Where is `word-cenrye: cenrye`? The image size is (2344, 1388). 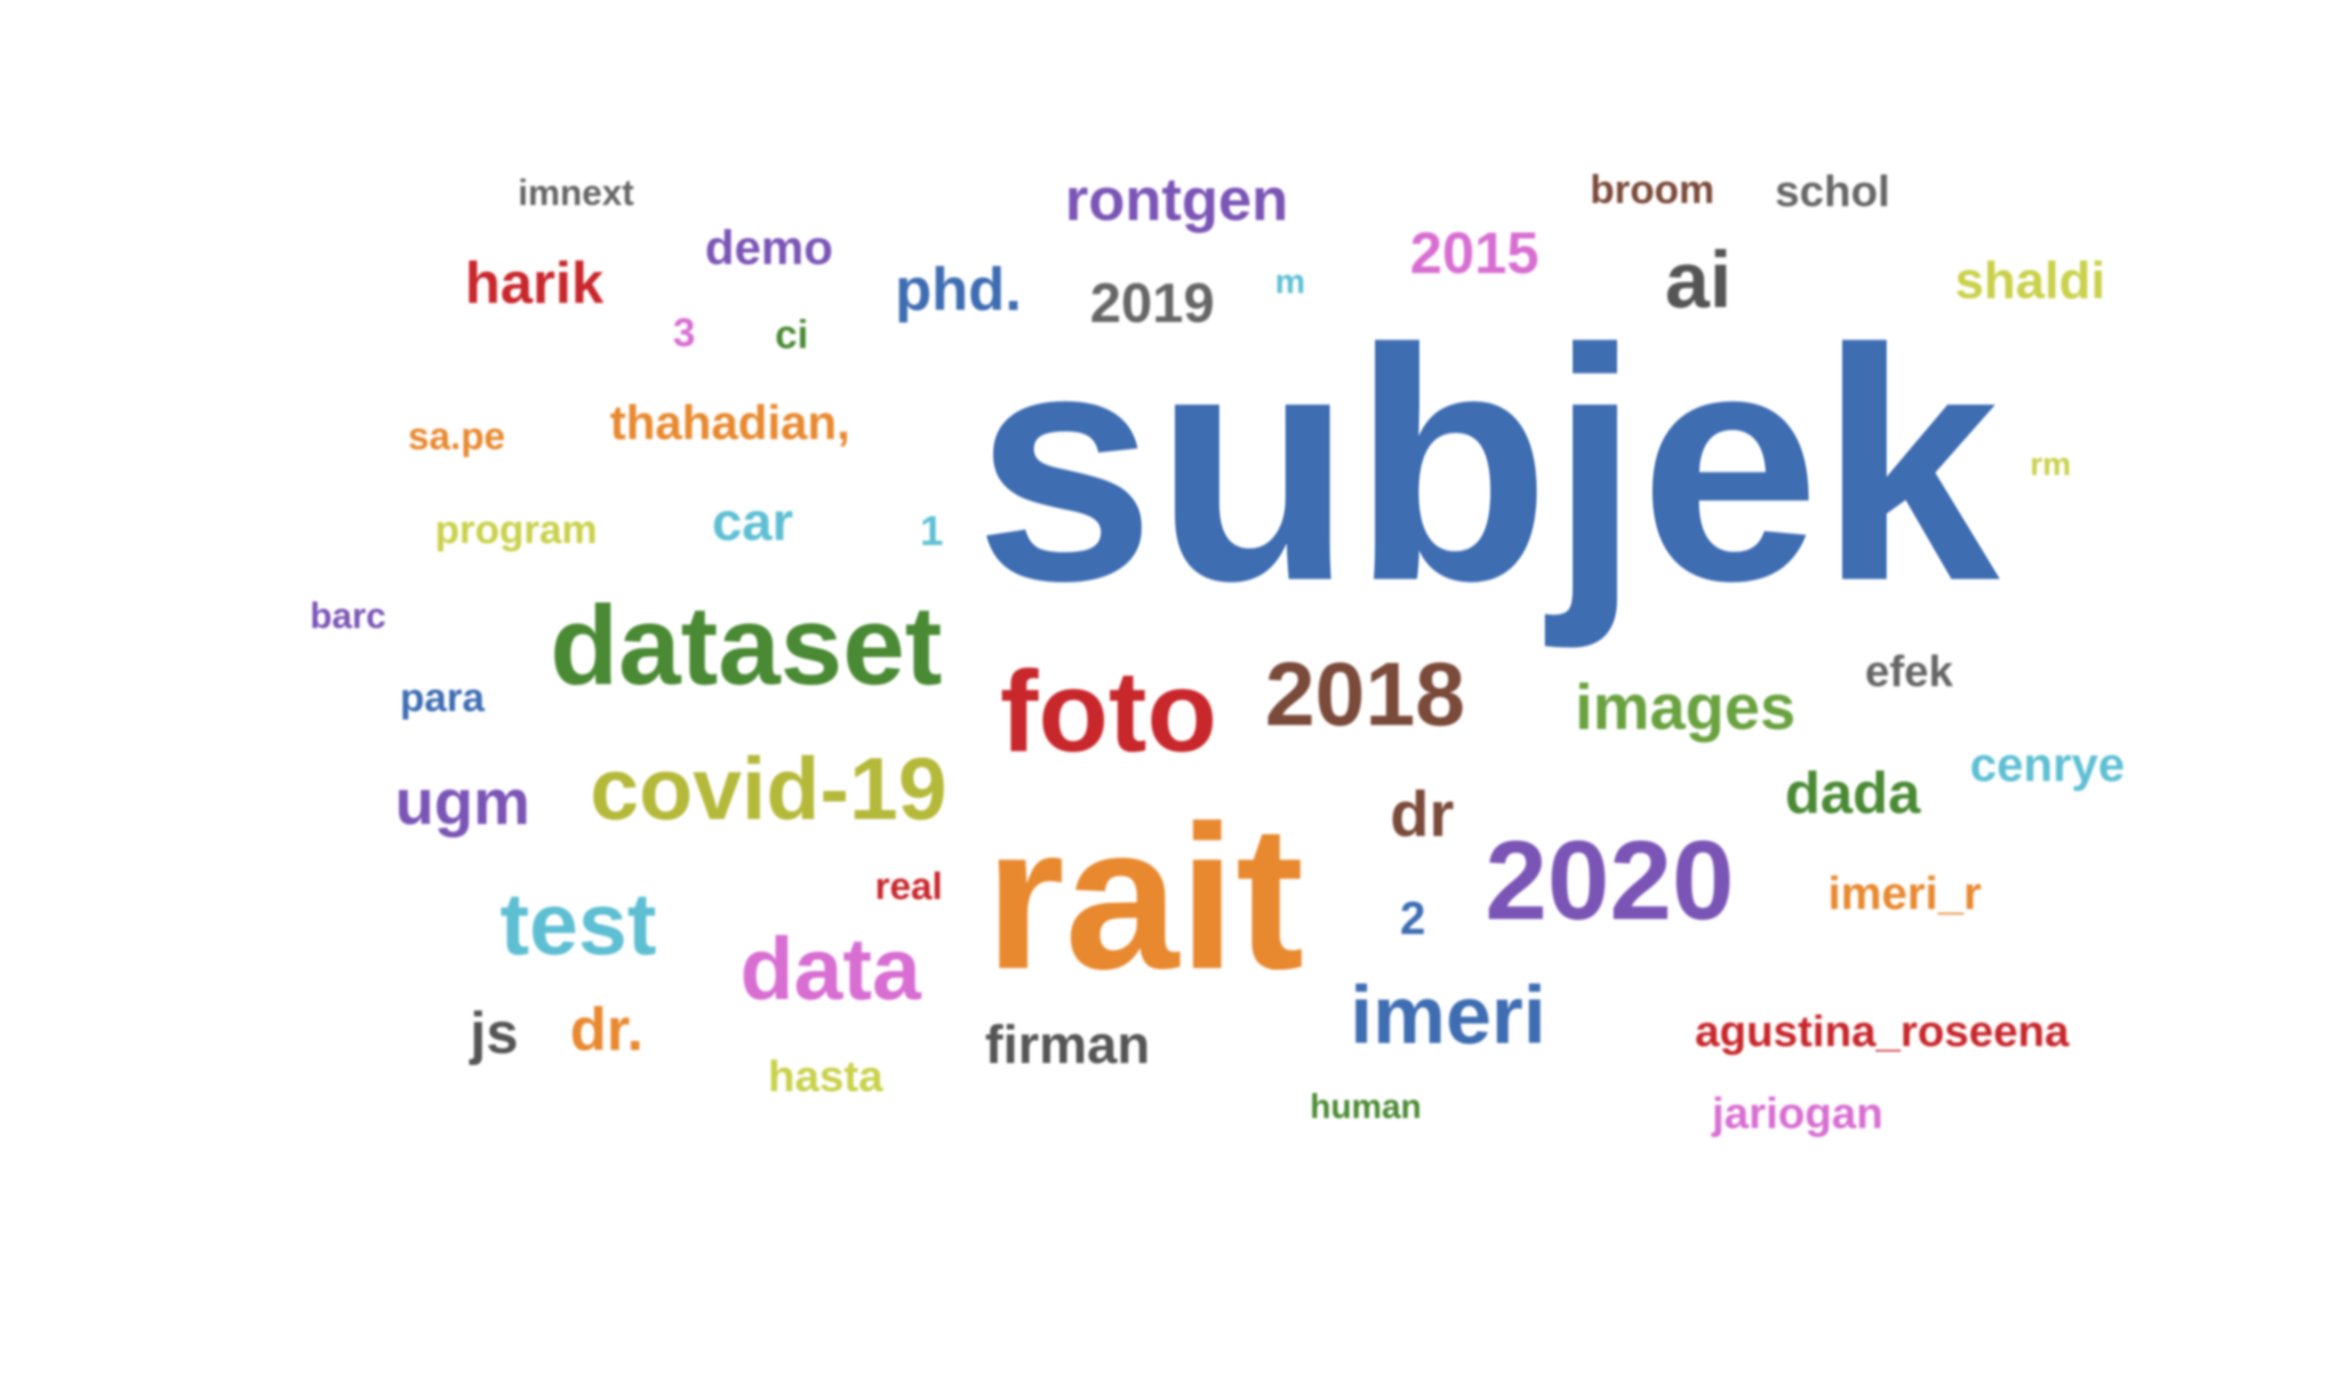
word-cenrye: cenrye is located at coordinates (2047, 765).